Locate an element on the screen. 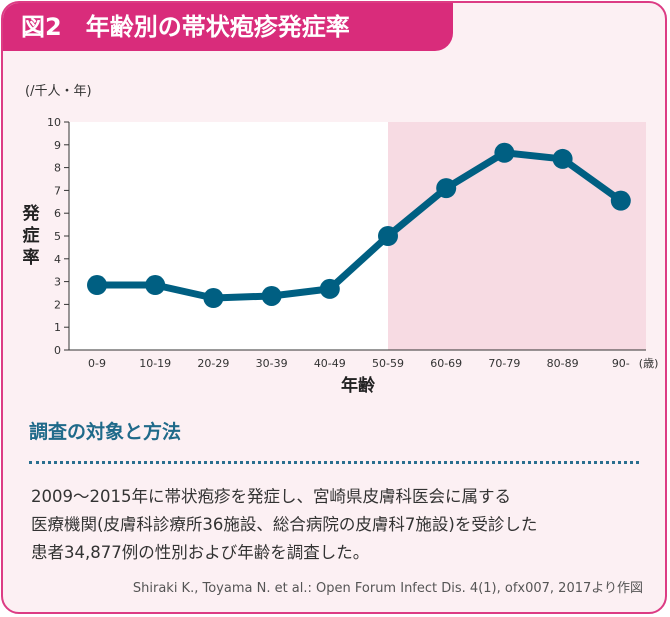 The width and height of the screenshot is (670, 617). method-line: 2009〜2015年に帯状疱疹を発症し、宮崎県皮膚科医会に属する is located at coordinates (271, 496).